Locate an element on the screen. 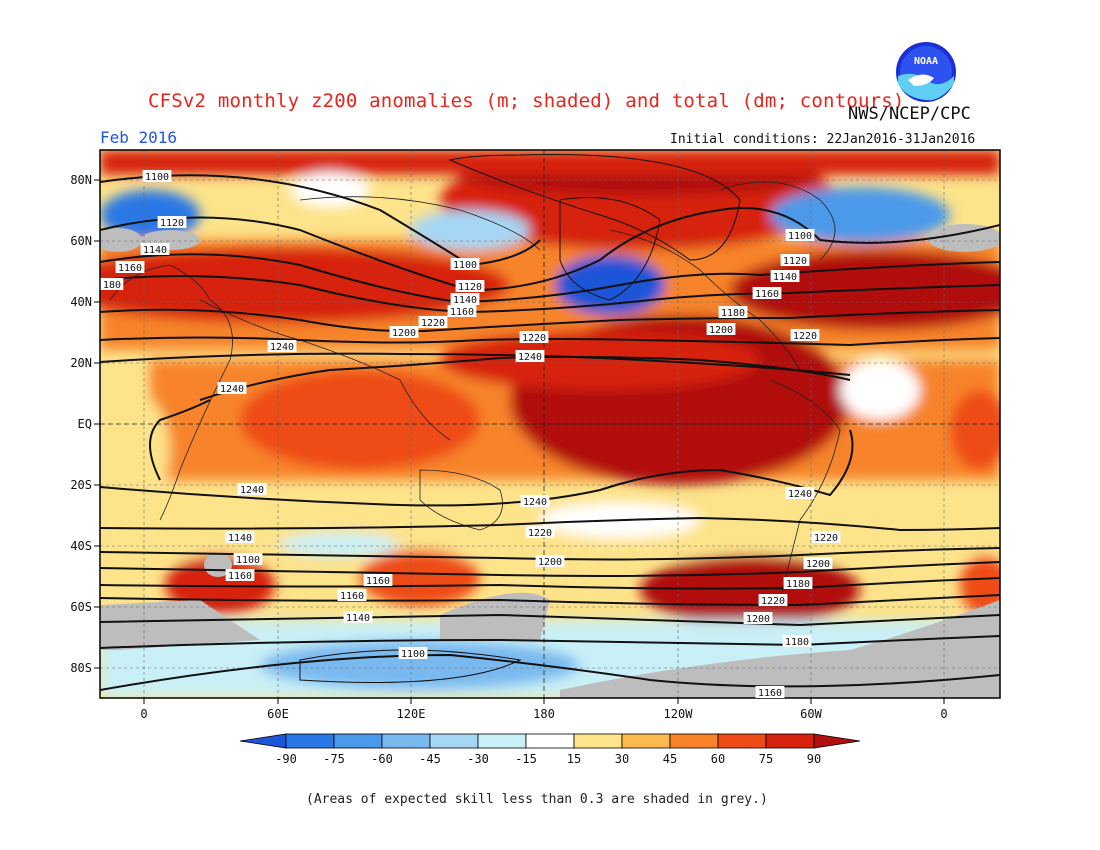 The image size is (1100, 850). colorbar-tick-label: -90 is located at coordinates (286, 759).